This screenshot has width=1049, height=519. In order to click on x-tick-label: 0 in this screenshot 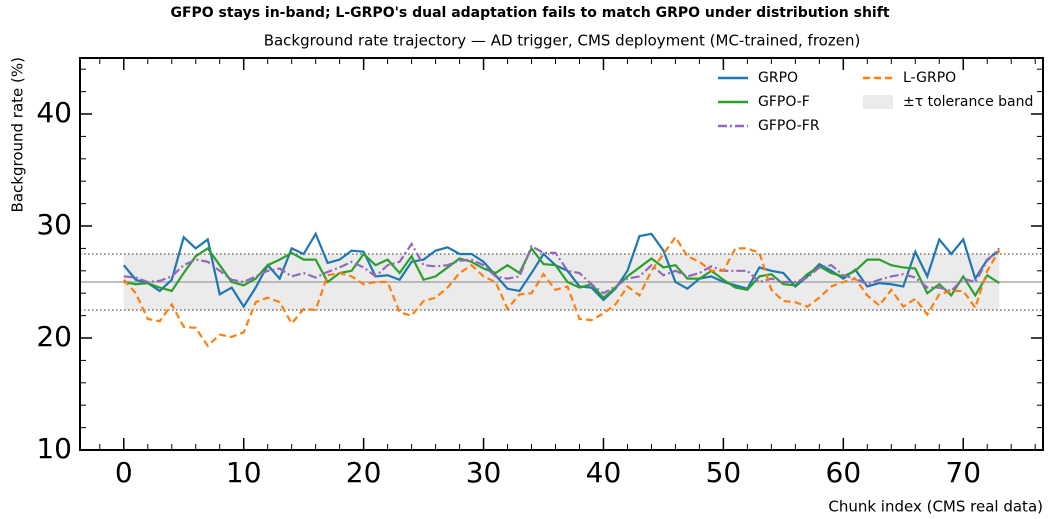, I will do `click(124, 472)`.